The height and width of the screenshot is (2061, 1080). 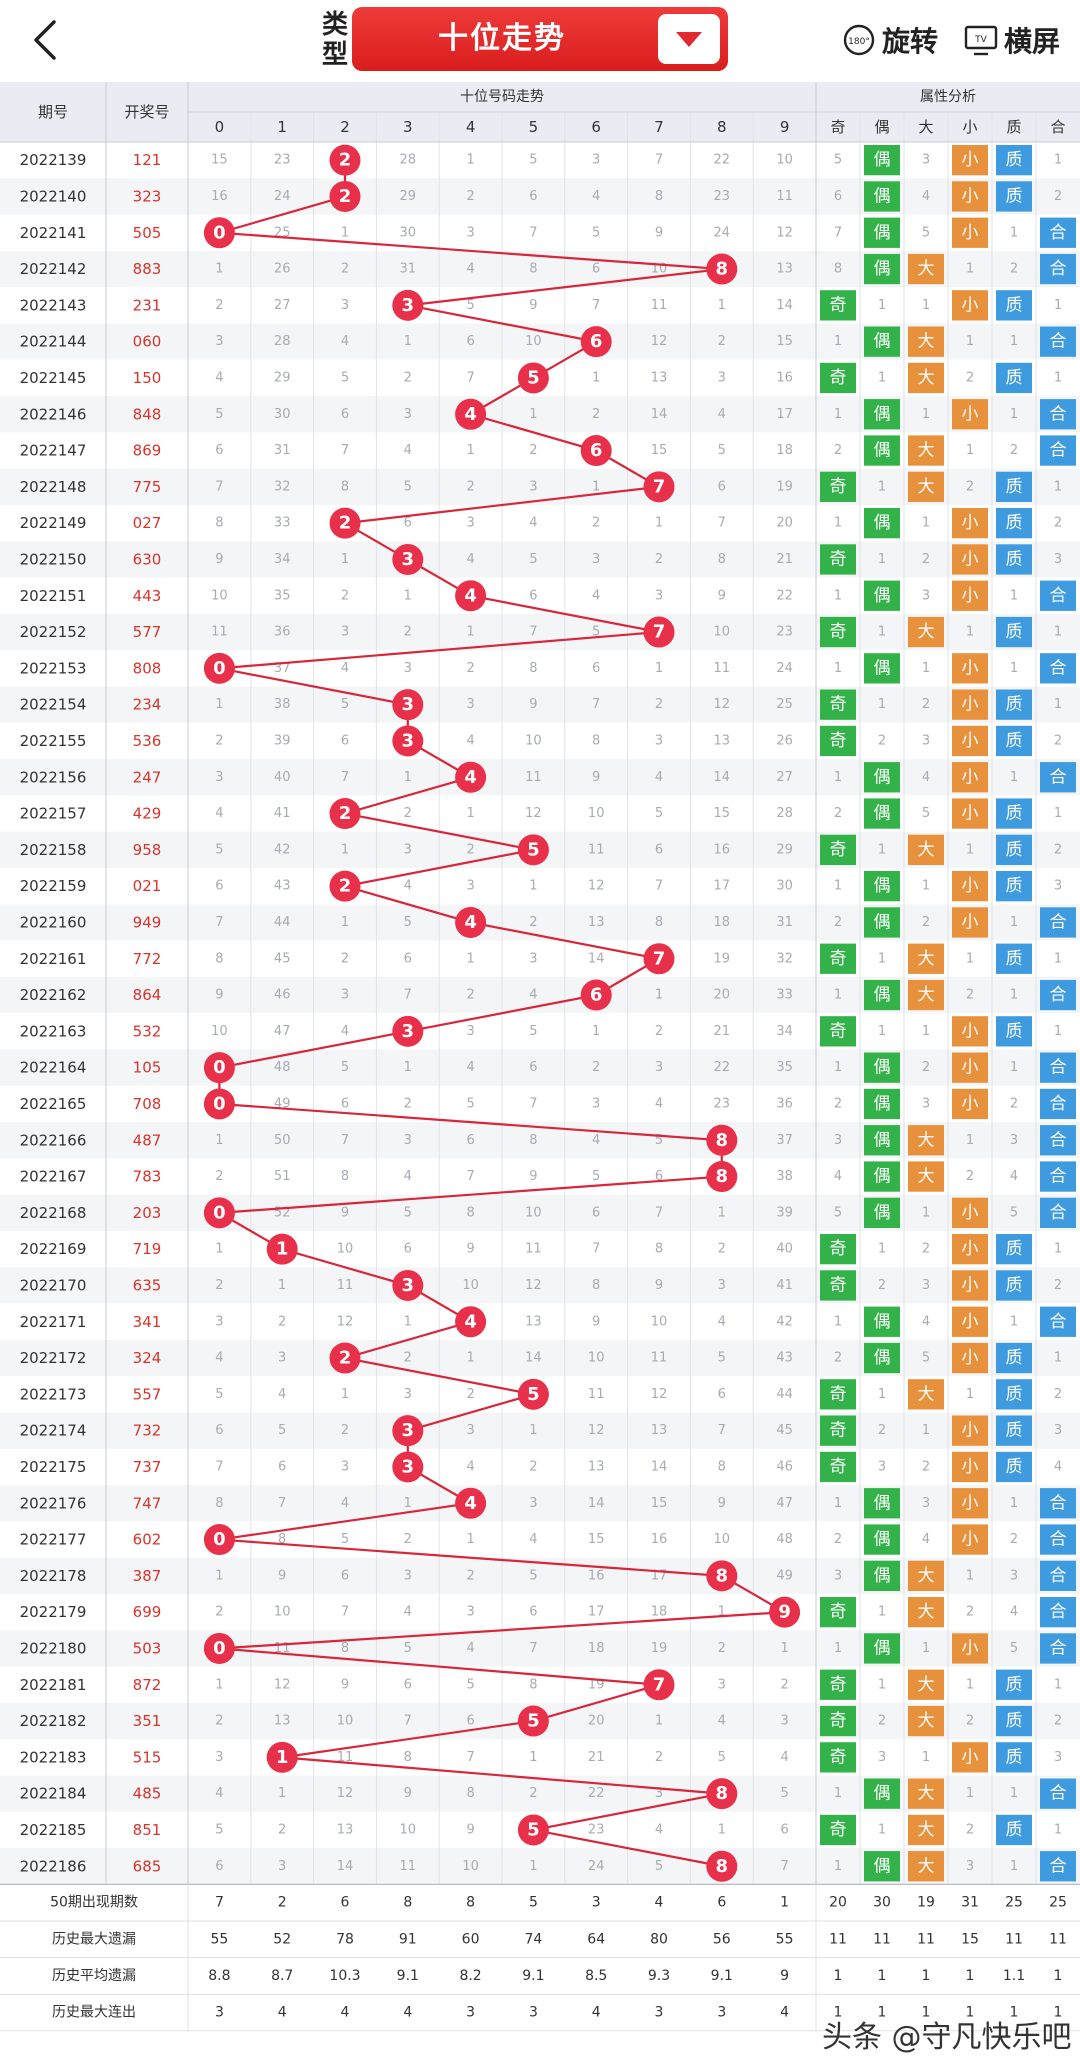 I want to click on miss-cell: 27, so click(x=282, y=305).